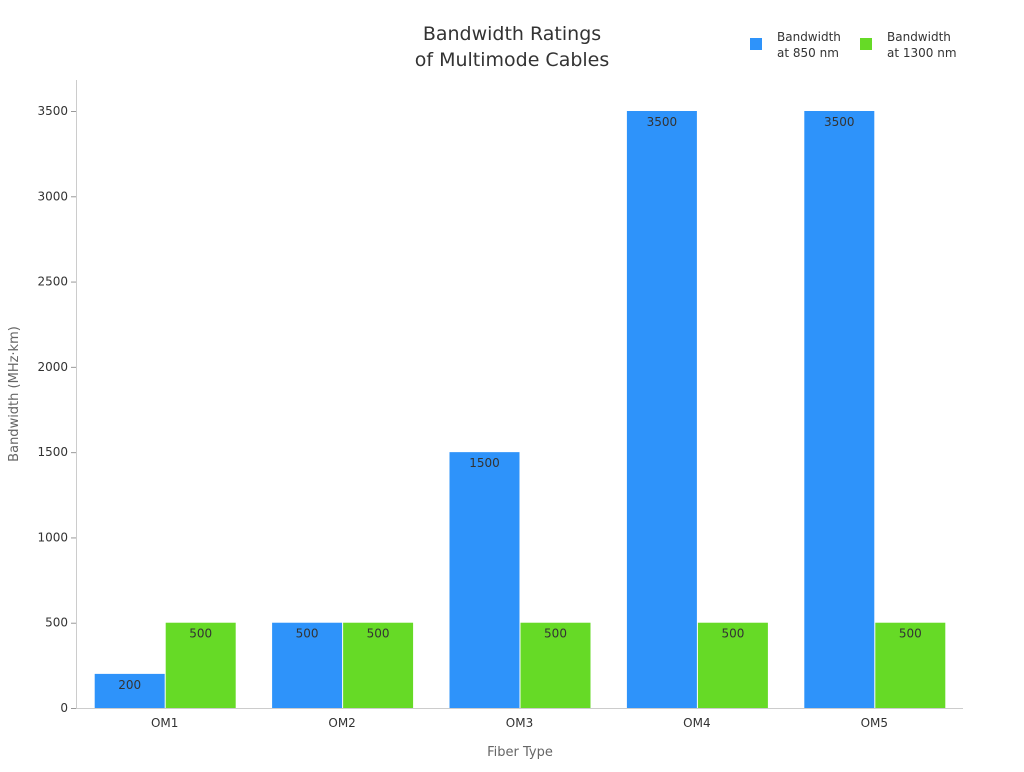 The width and height of the screenshot is (1024, 772). Describe the element at coordinates (129, 685) in the screenshot. I see `data-label: 200` at that location.